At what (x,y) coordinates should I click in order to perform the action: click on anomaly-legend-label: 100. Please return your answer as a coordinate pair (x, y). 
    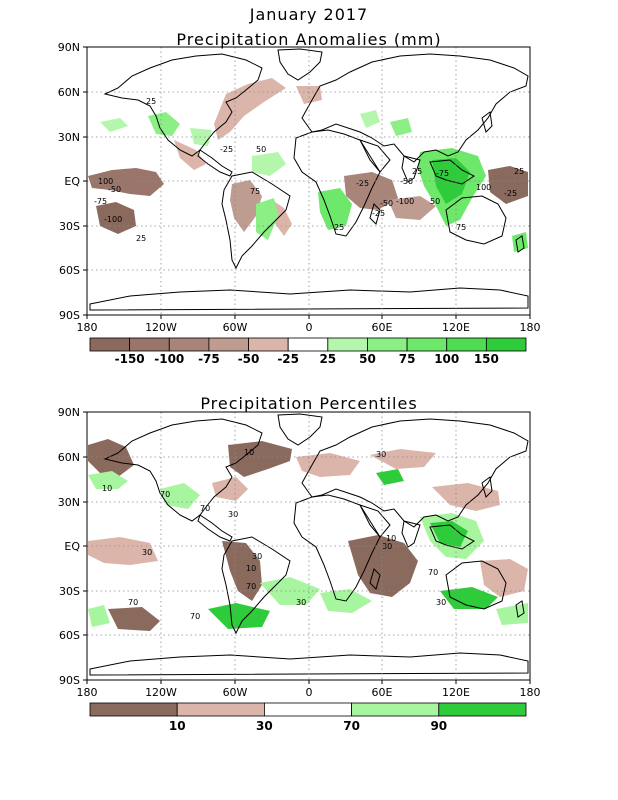
    Looking at the image, I should click on (446, 359).